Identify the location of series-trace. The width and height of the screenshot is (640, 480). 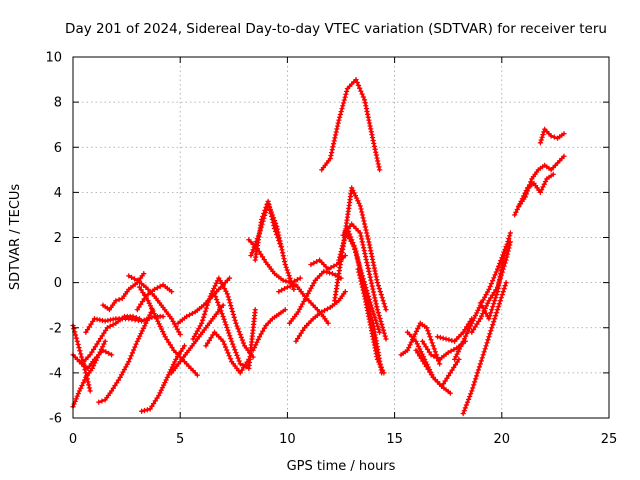
(534, 195).